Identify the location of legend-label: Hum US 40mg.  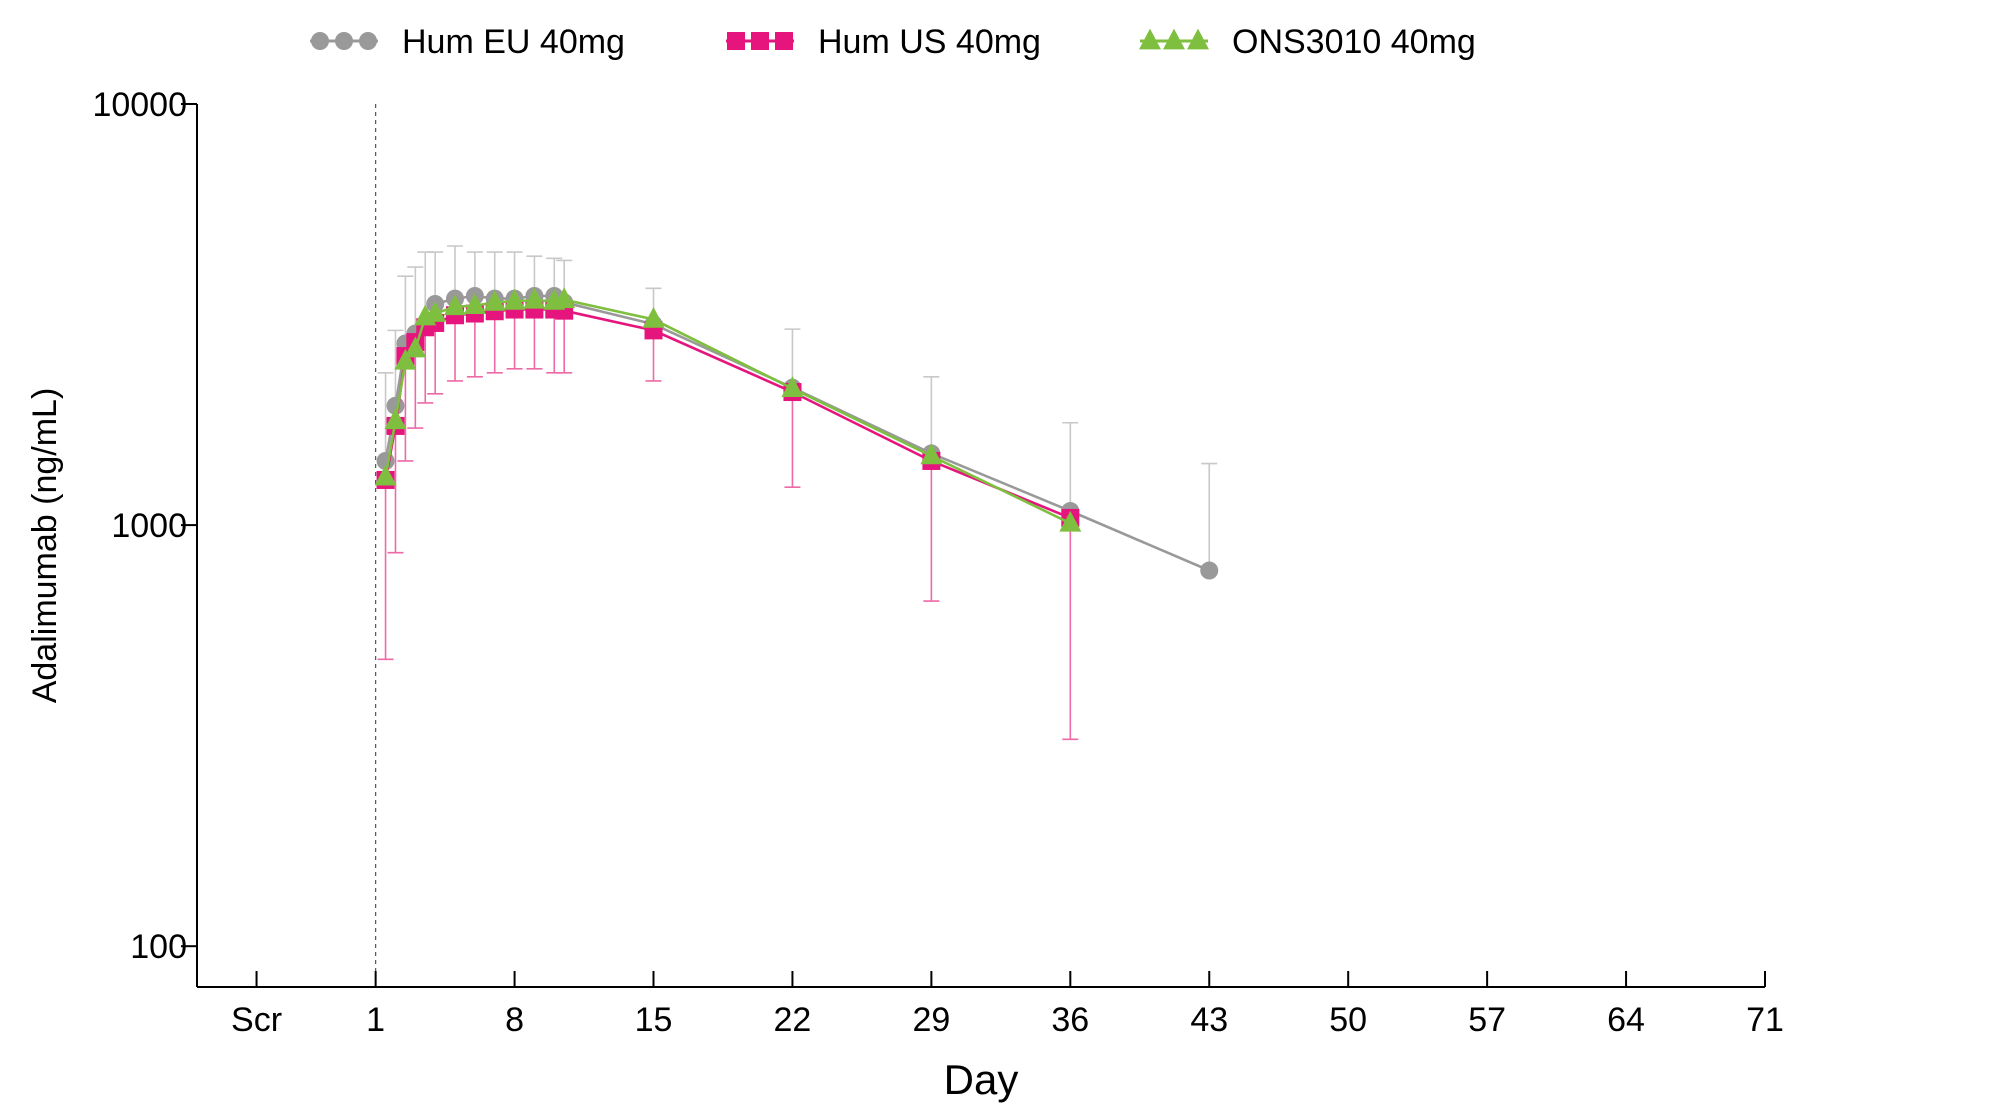
(929, 42).